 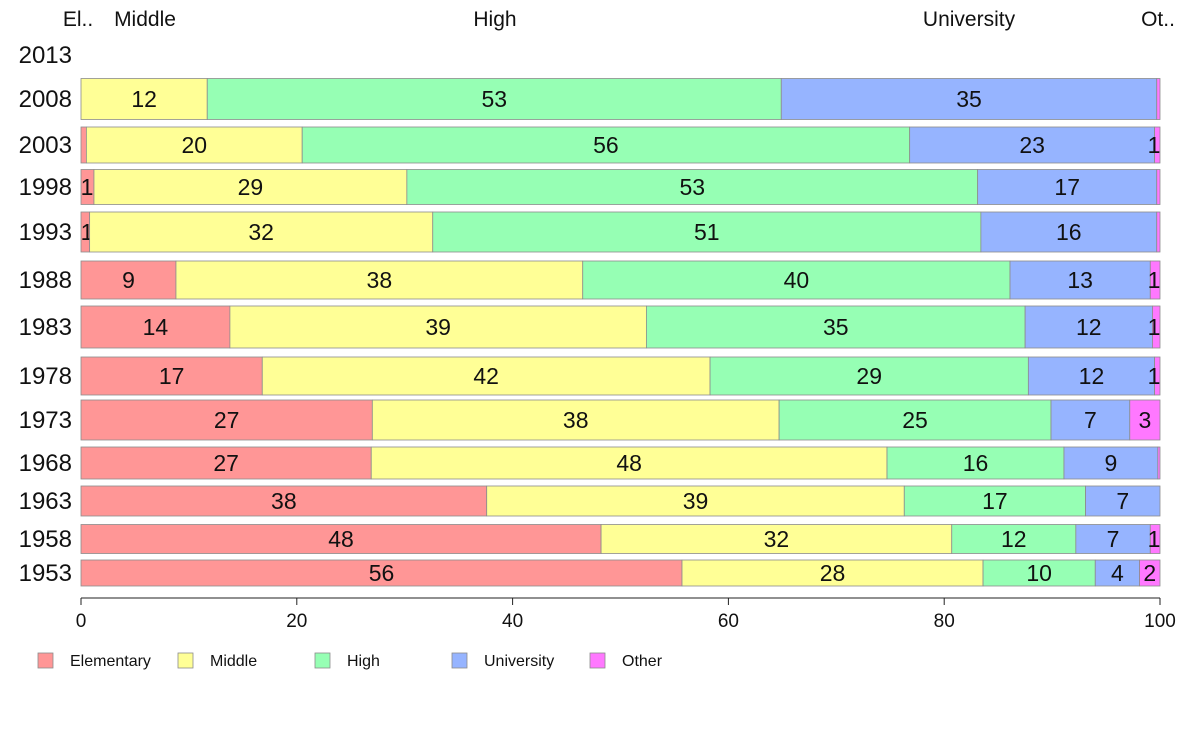 What do you see at coordinates (45, 327) in the screenshot?
I see `y-tick-label: 1983` at bounding box center [45, 327].